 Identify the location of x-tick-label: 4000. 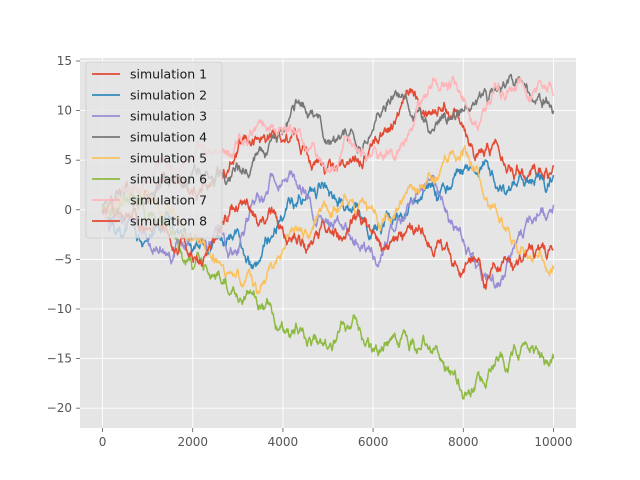
(283, 442).